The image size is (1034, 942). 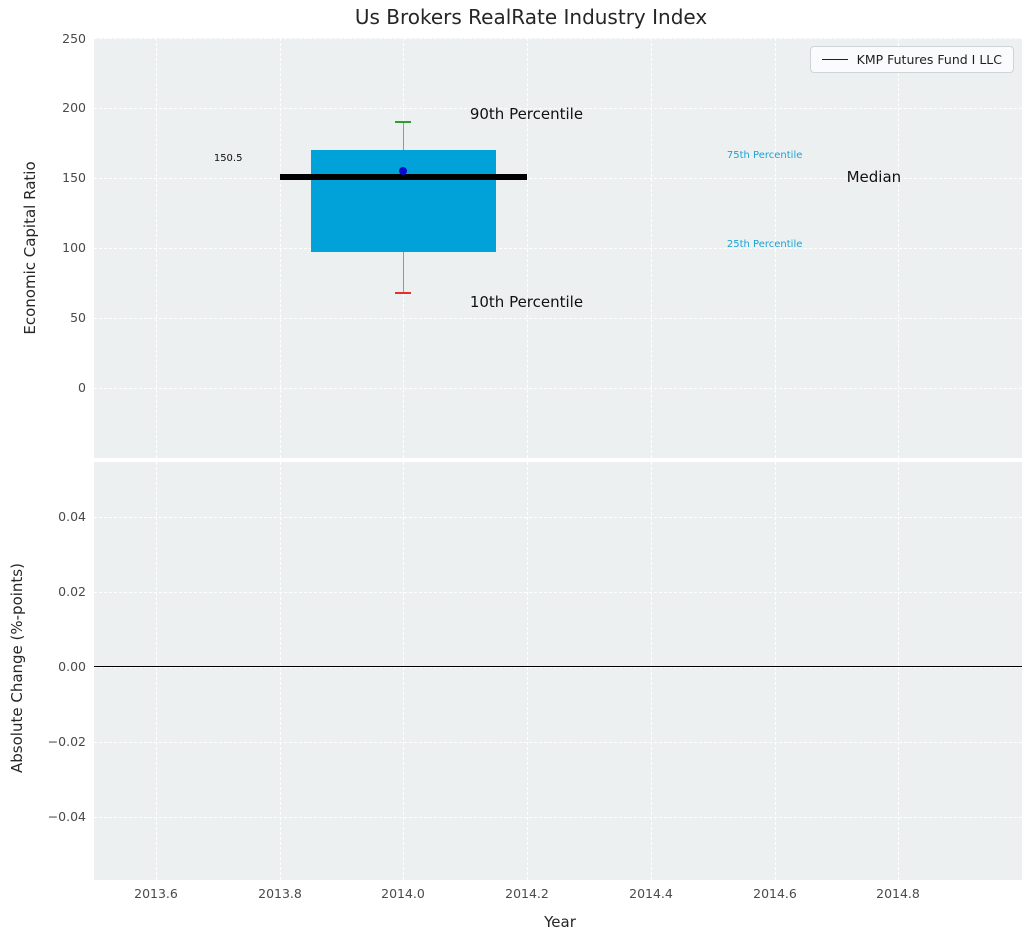 I want to click on p10-cap, so click(x=403, y=293).